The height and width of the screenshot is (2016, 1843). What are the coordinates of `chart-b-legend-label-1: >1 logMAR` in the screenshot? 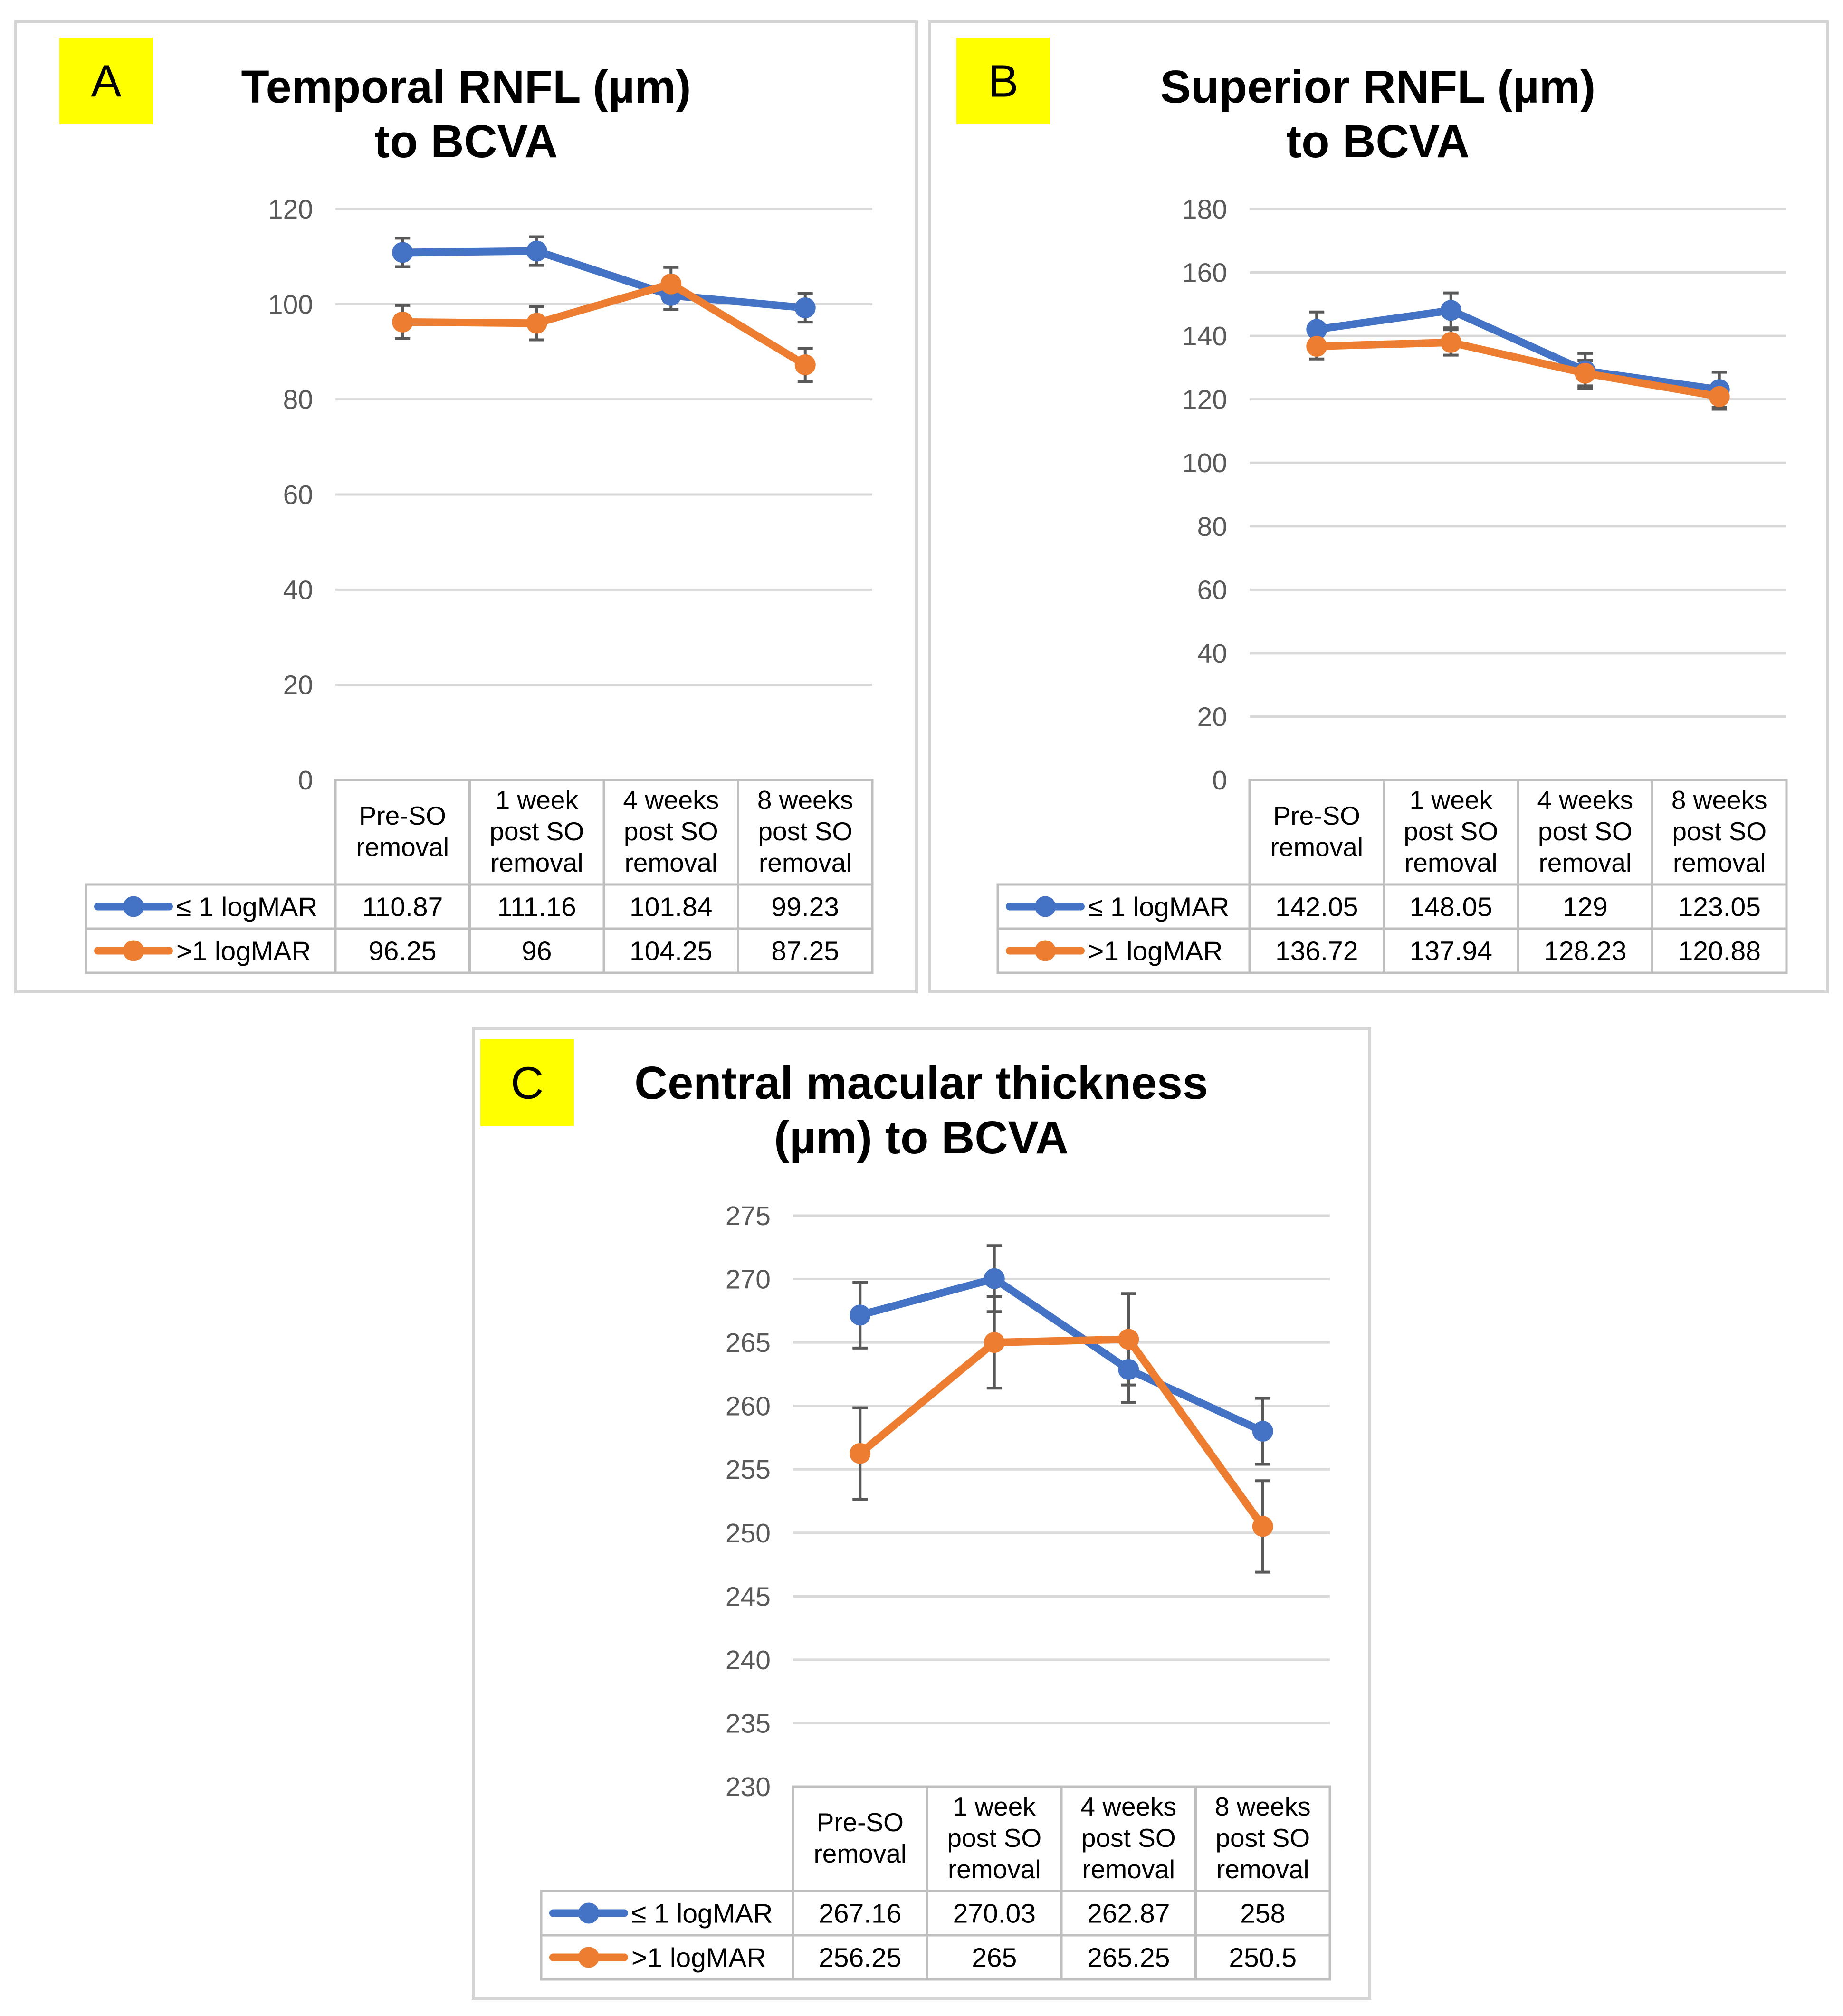 It's located at (1155, 951).